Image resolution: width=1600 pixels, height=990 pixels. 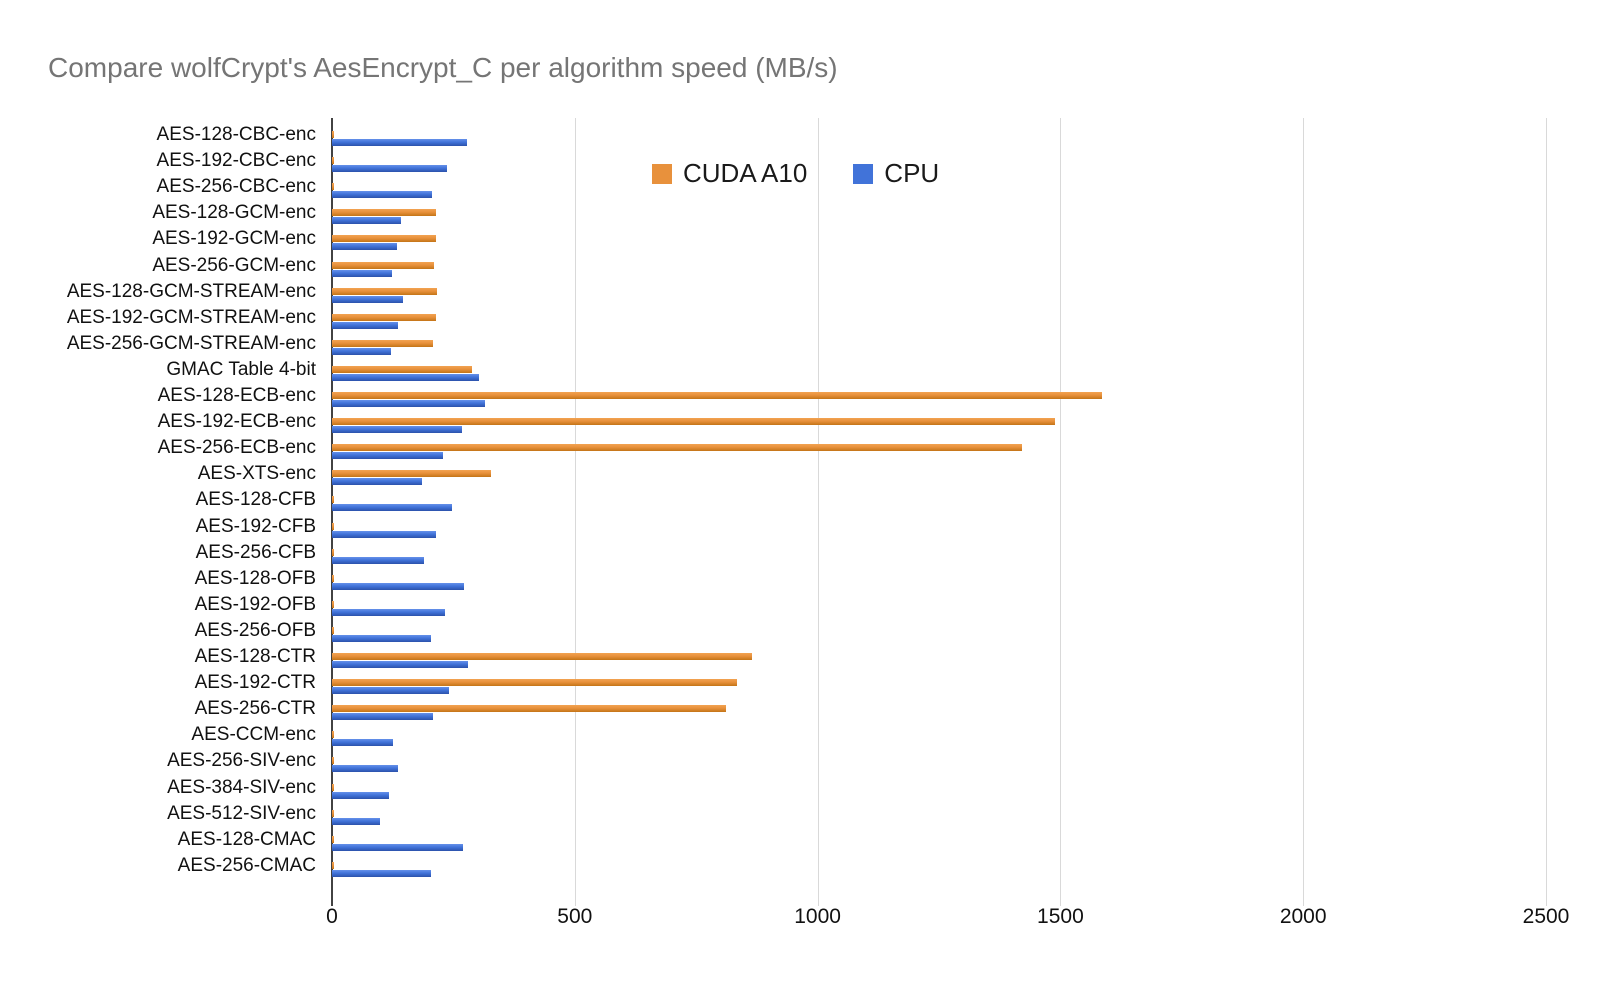 What do you see at coordinates (236, 396) in the screenshot?
I see `category-label: AES-128-ECB-enc` at bounding box center [236, 396].